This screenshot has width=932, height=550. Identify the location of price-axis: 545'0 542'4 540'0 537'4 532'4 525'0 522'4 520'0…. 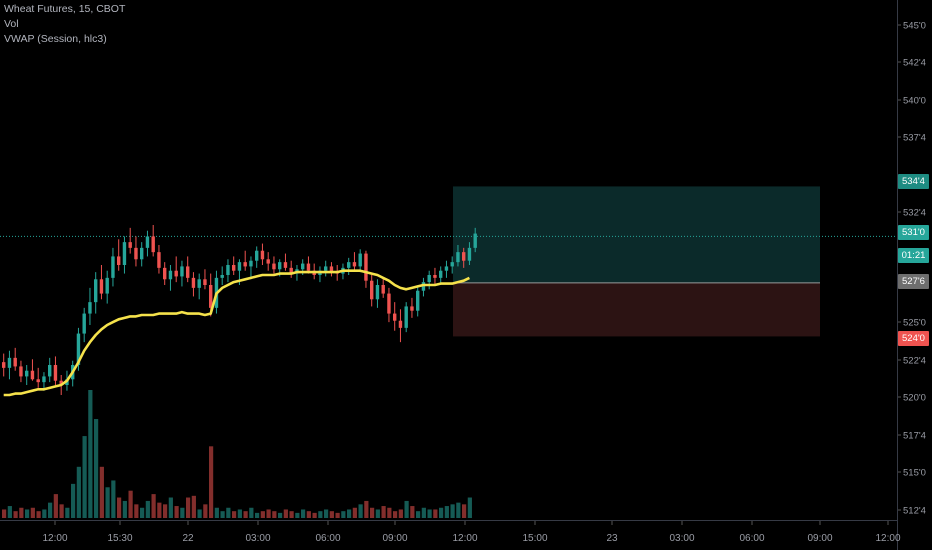
(911, 275).